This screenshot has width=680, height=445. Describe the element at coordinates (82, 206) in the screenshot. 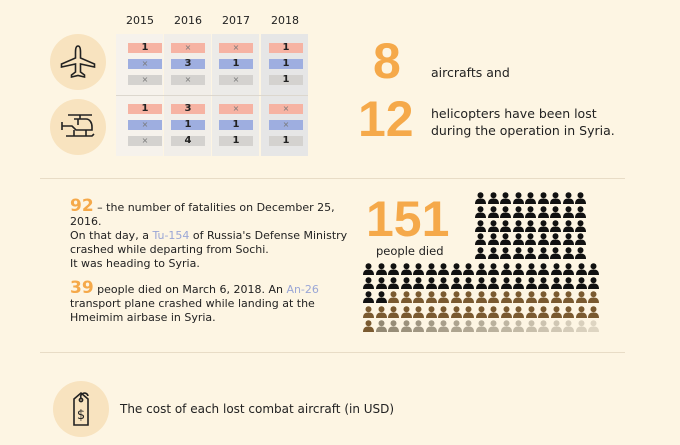

I see `tu154-fatalities: 92` at that location.